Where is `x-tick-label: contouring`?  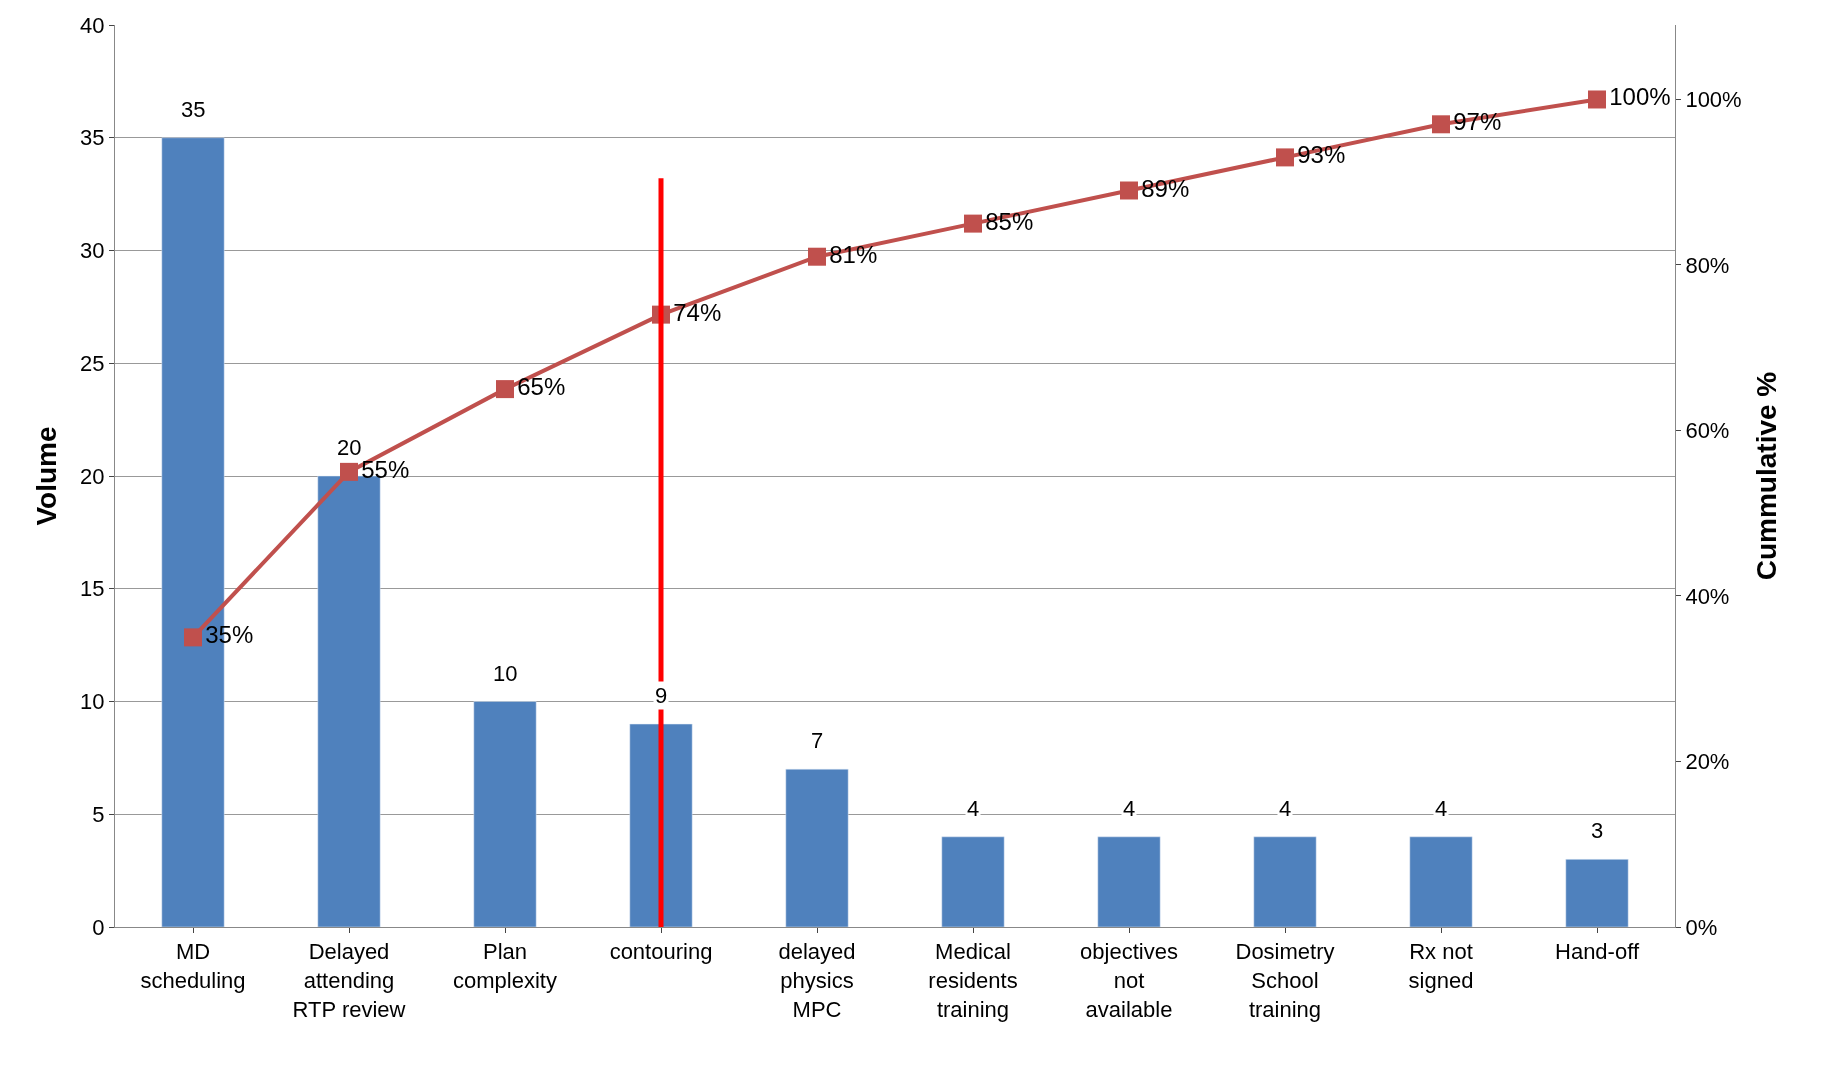 x-tick-label: contouring is located at coordinates (661, 952).